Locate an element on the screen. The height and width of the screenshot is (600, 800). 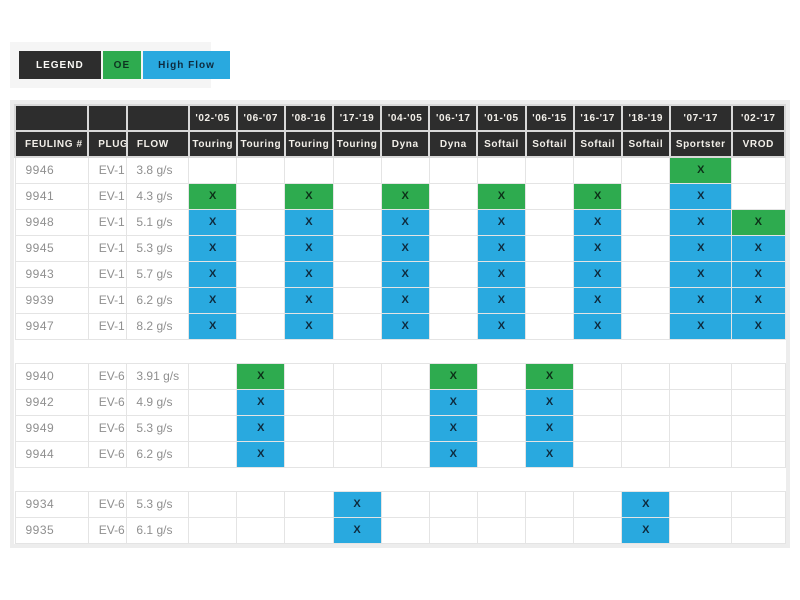
col-header-plug: PLUG is located at coordinates (107, 144).